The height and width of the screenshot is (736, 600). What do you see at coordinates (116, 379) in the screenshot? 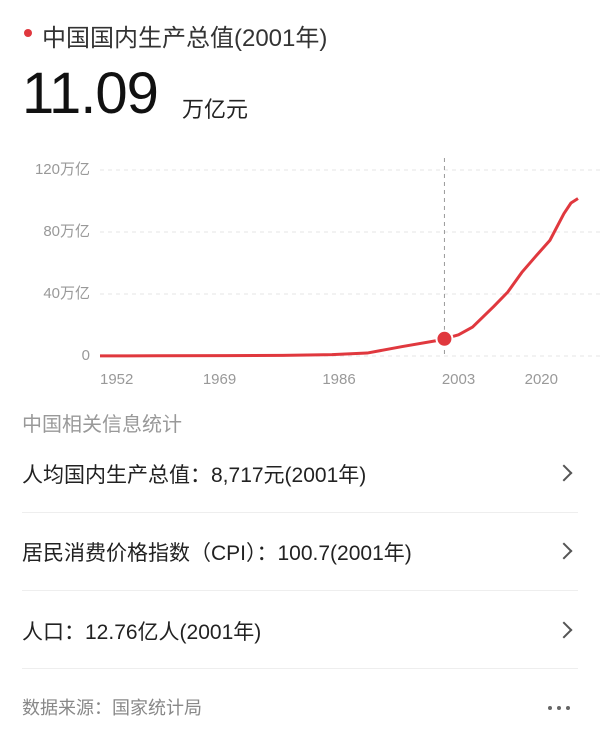
I see `x-tick-label: 1952` at bounding box center [116, 379].